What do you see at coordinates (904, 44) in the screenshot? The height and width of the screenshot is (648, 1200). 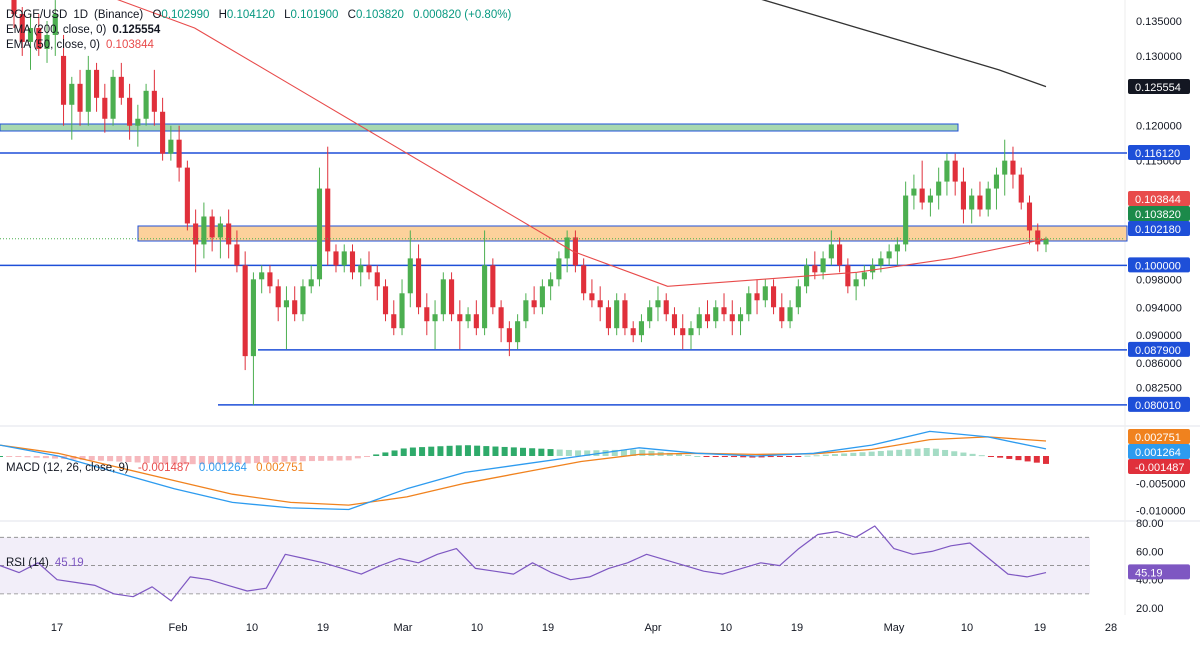 I see `ema200-line` at bounding box center [904, 44].